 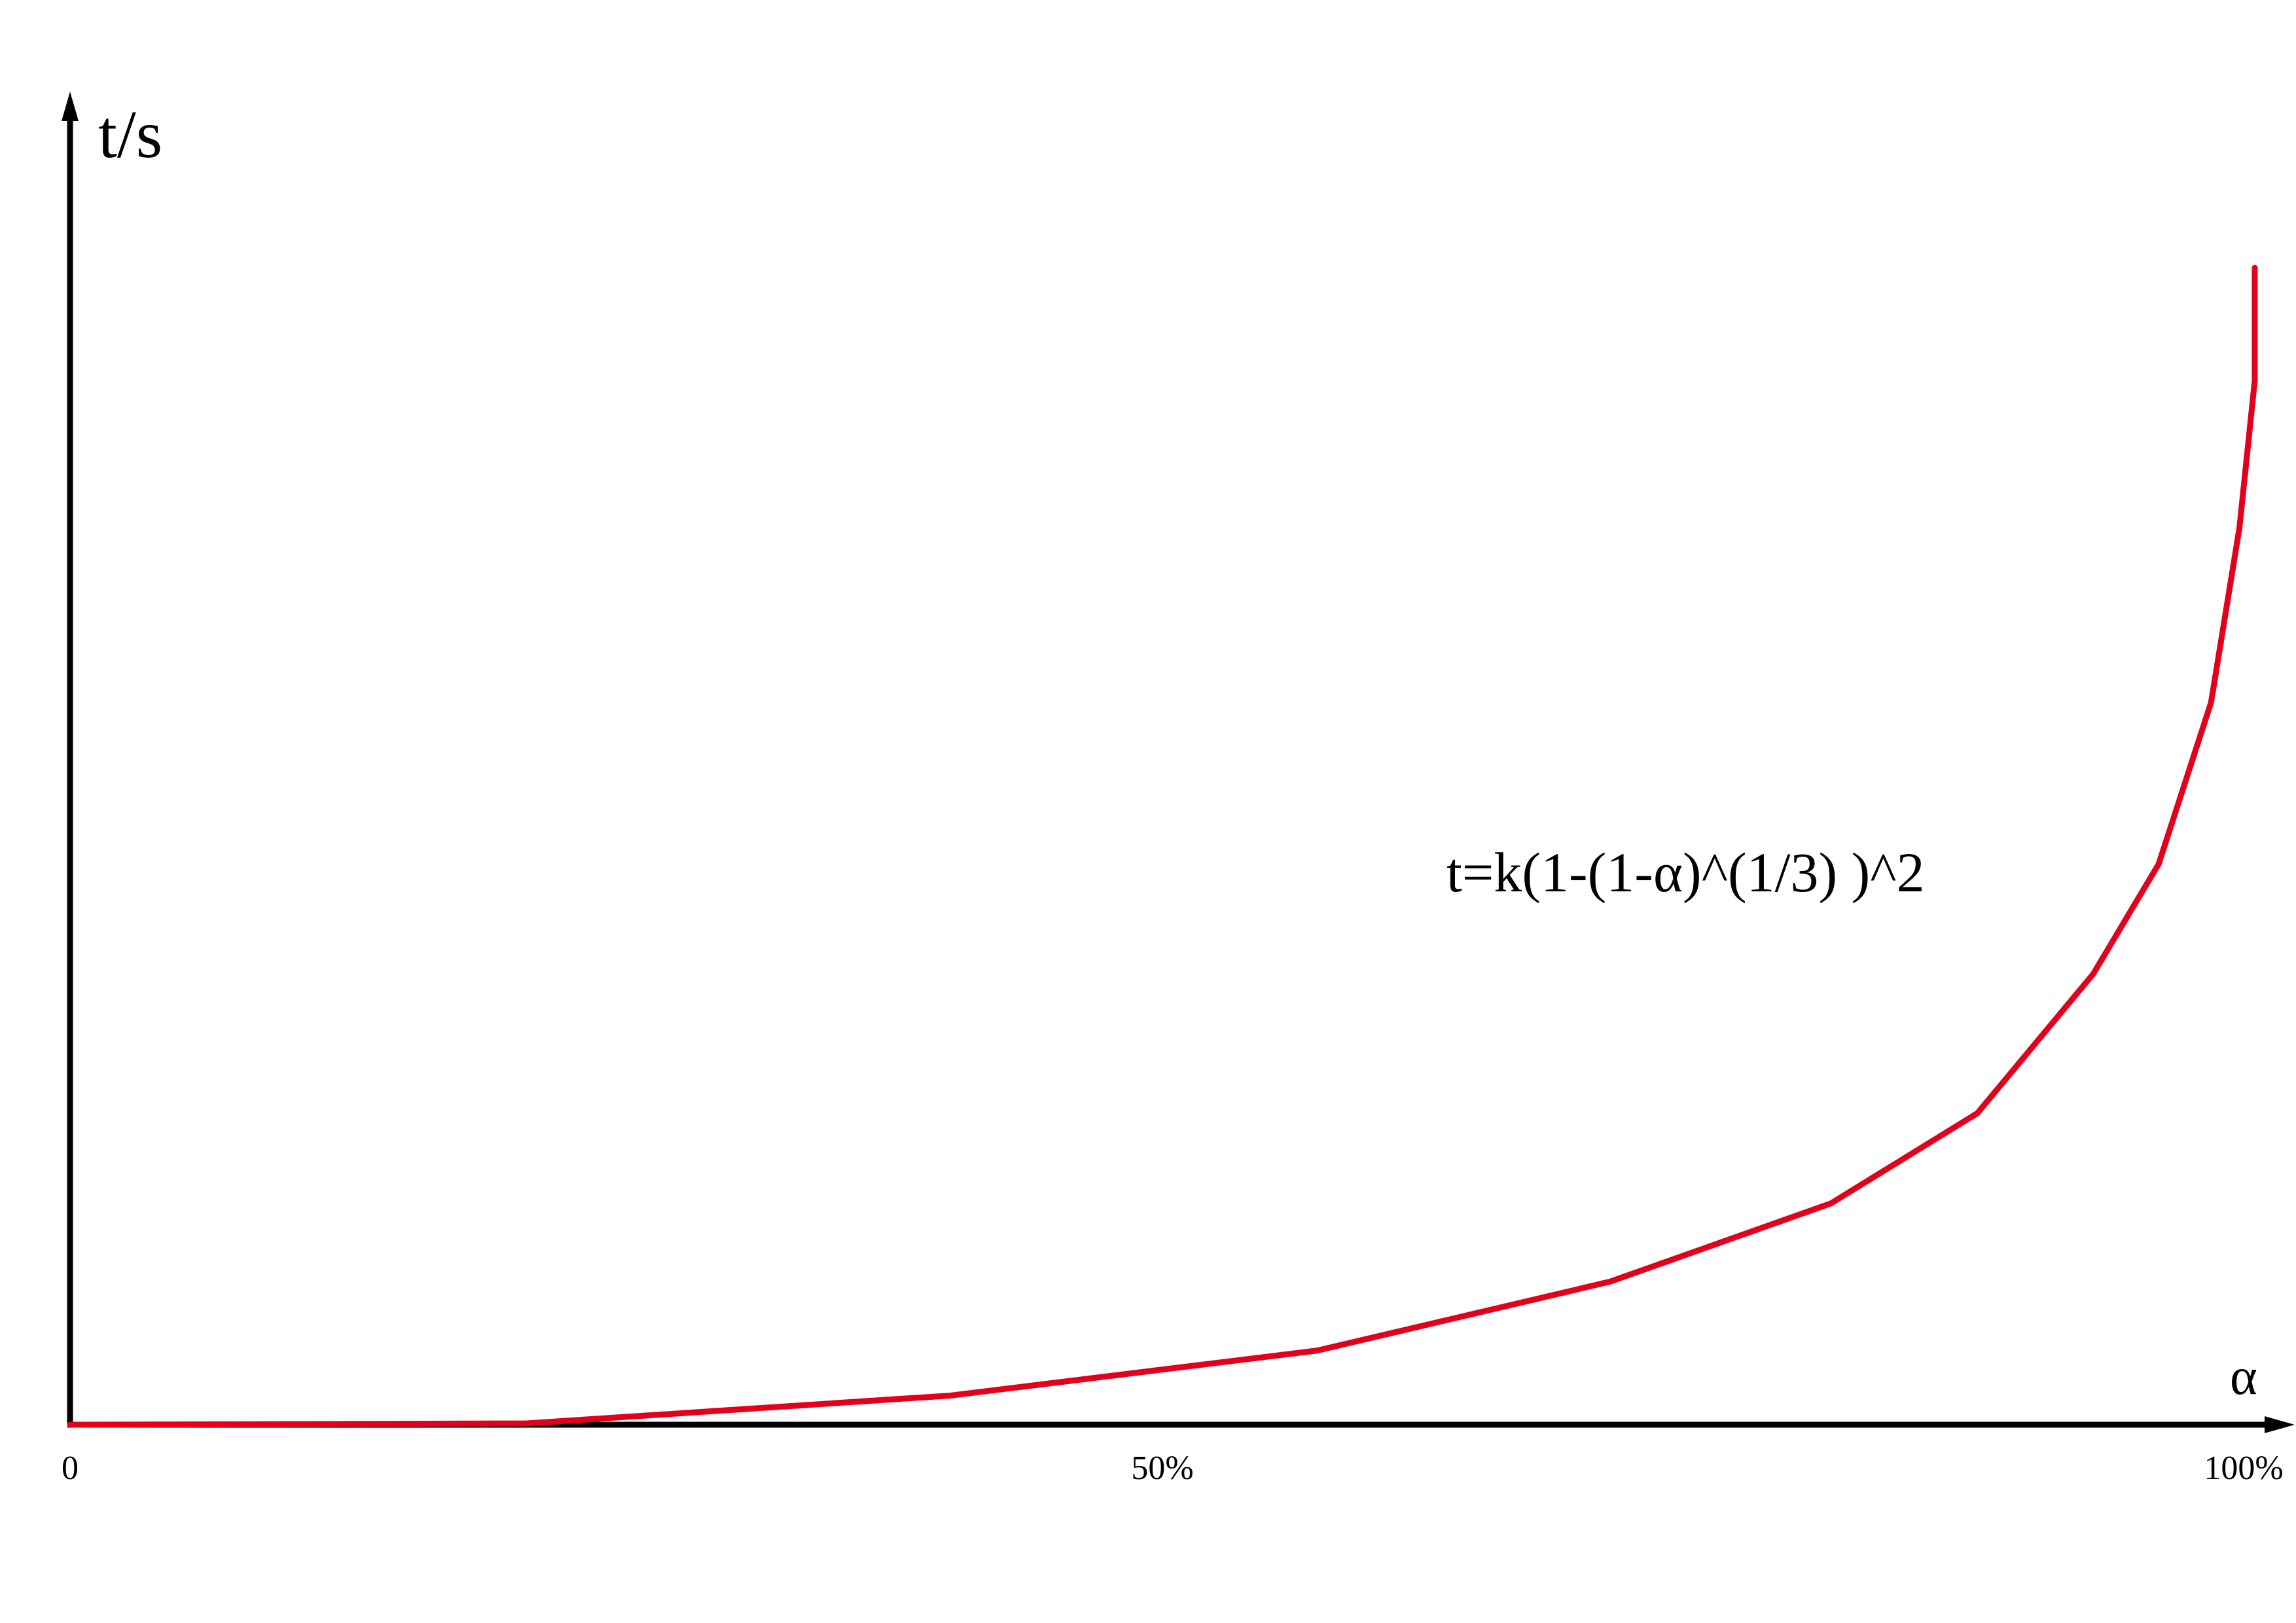 I want to click on y-axis-label: t/s, so click(x=130, y=134).